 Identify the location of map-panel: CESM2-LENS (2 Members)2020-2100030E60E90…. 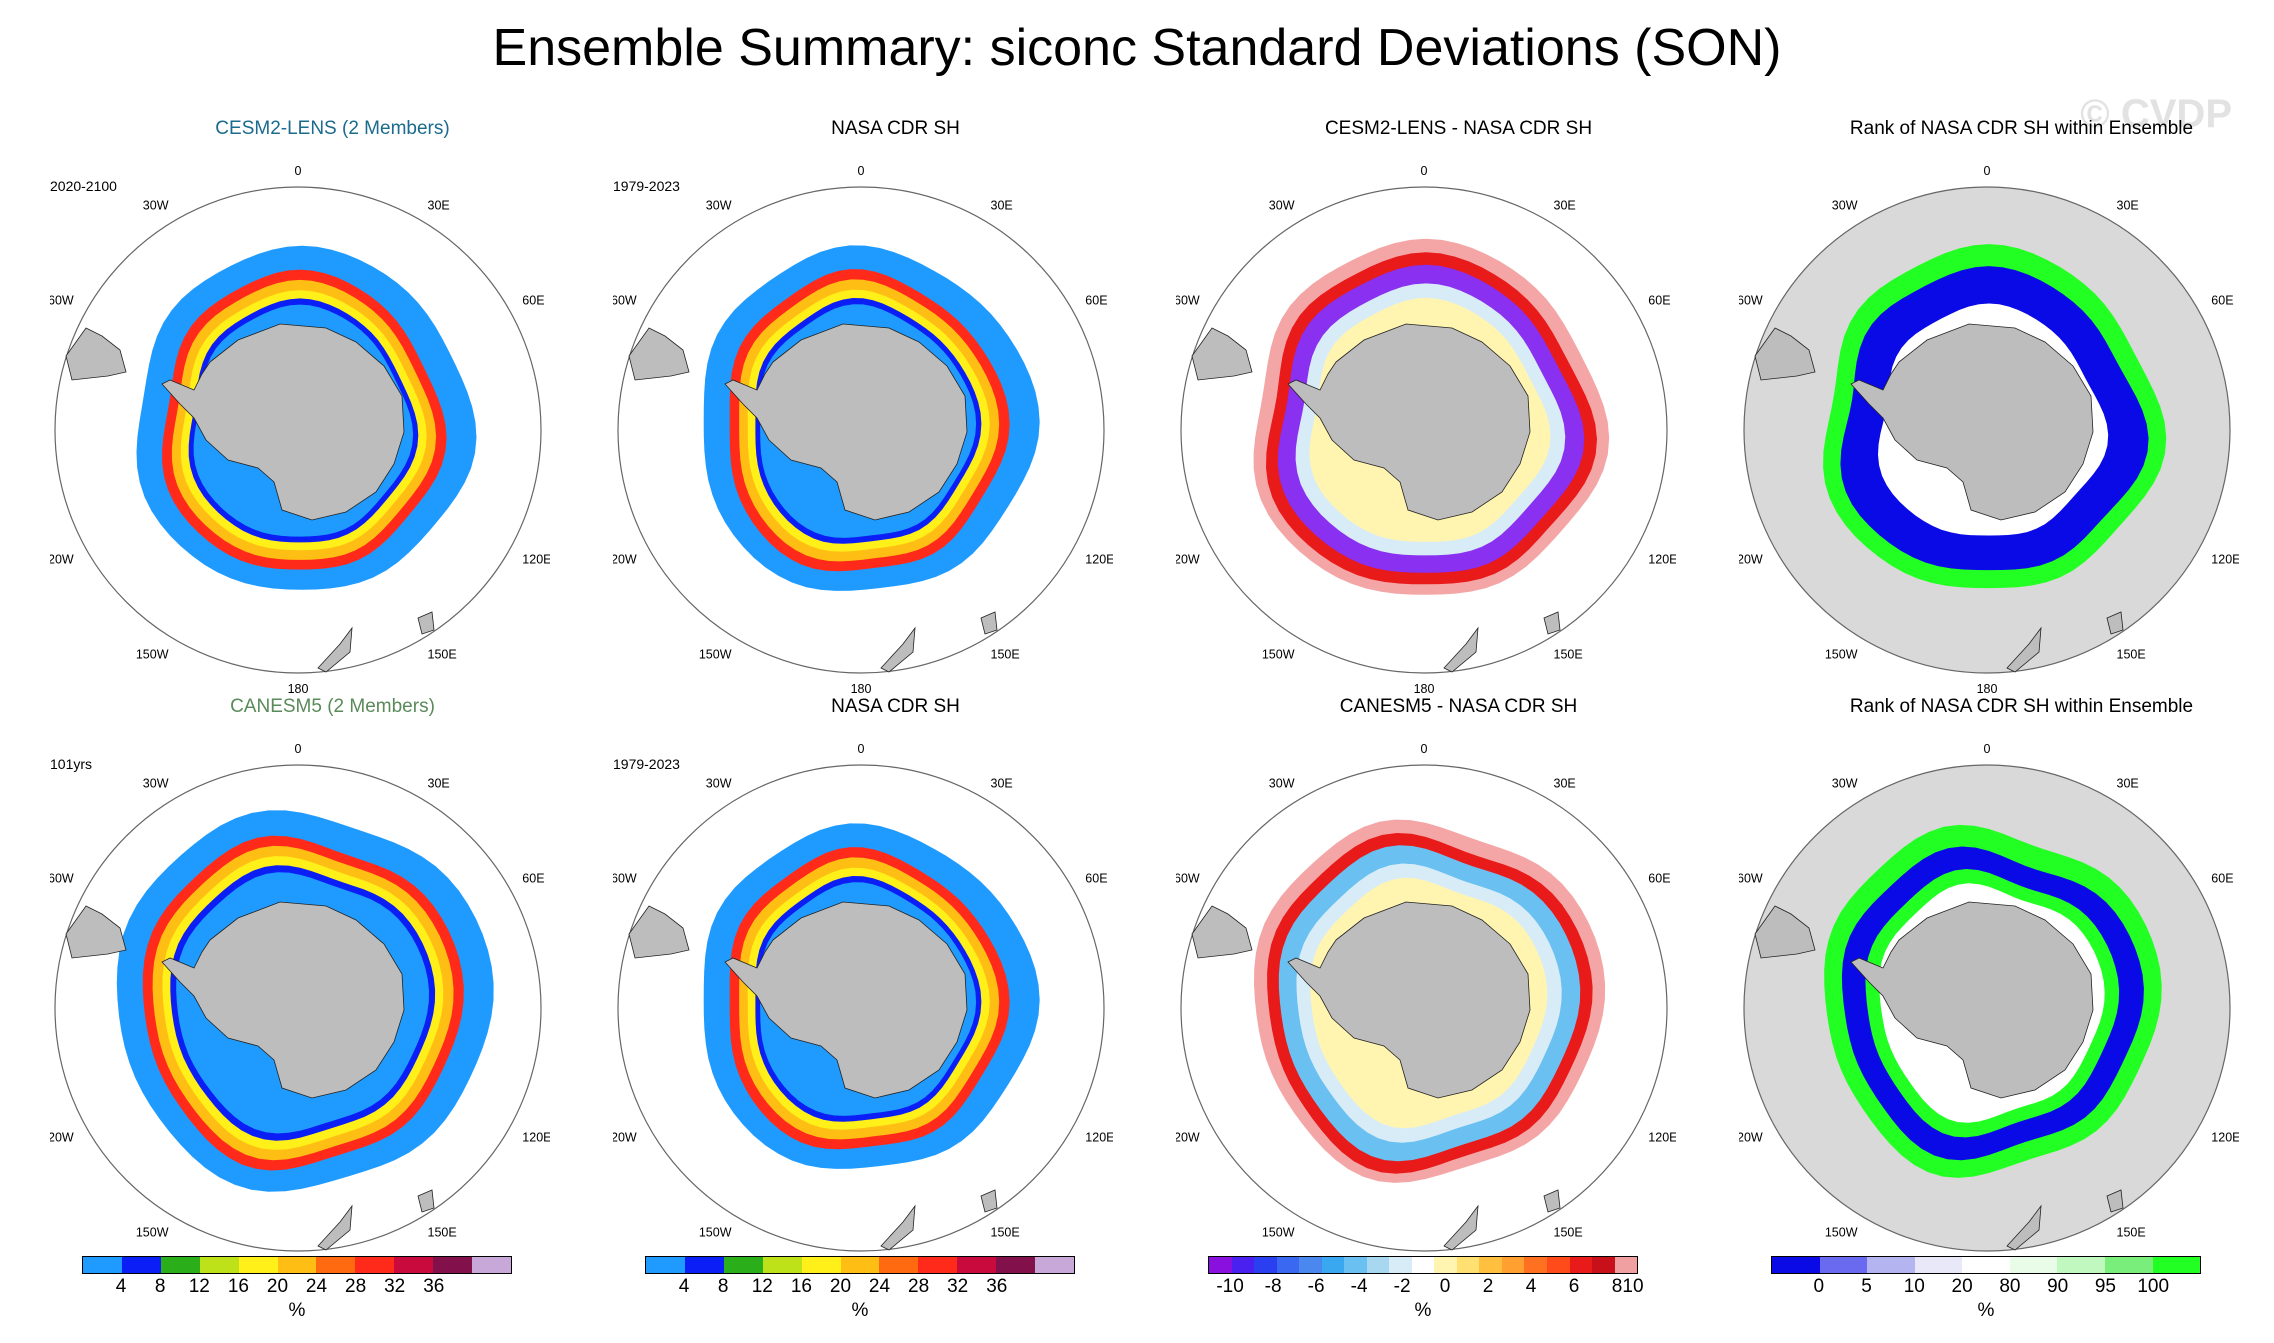
(332, 408).